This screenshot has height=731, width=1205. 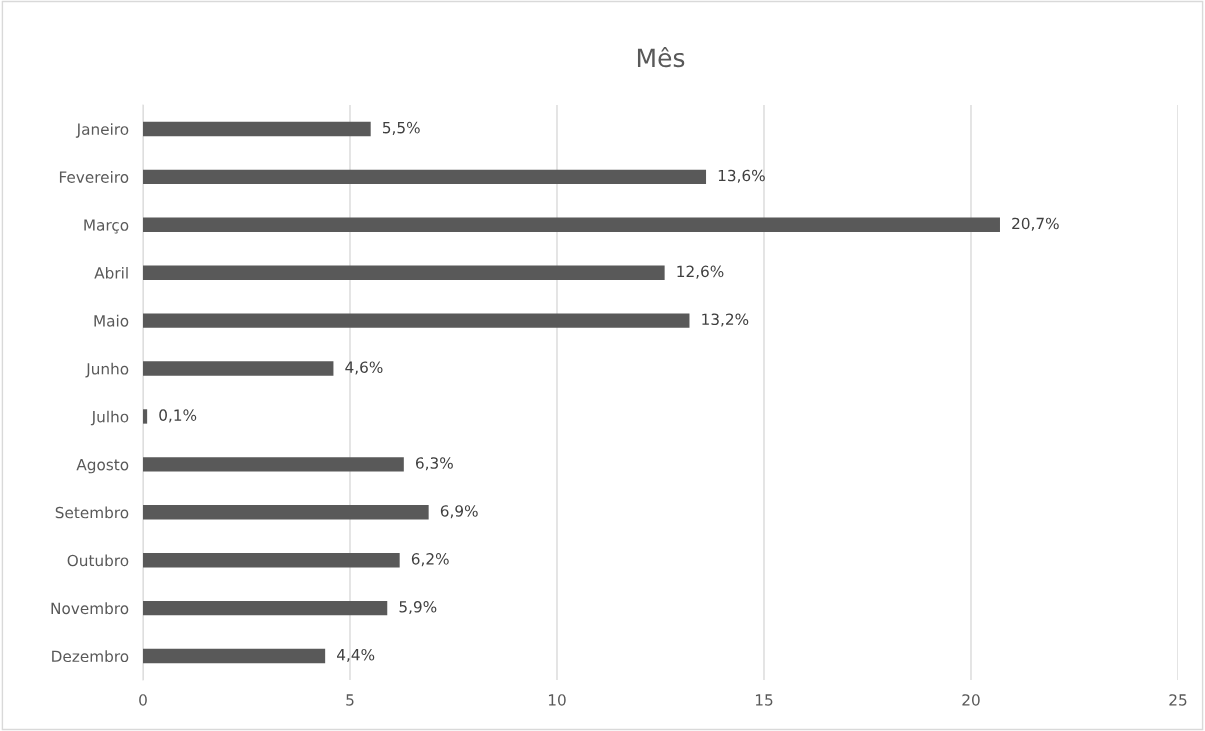 What do you see at coordinates (111, 320) in the screenshot?
I see `y-tick-label: Maio` at bounding box center [111, 320].